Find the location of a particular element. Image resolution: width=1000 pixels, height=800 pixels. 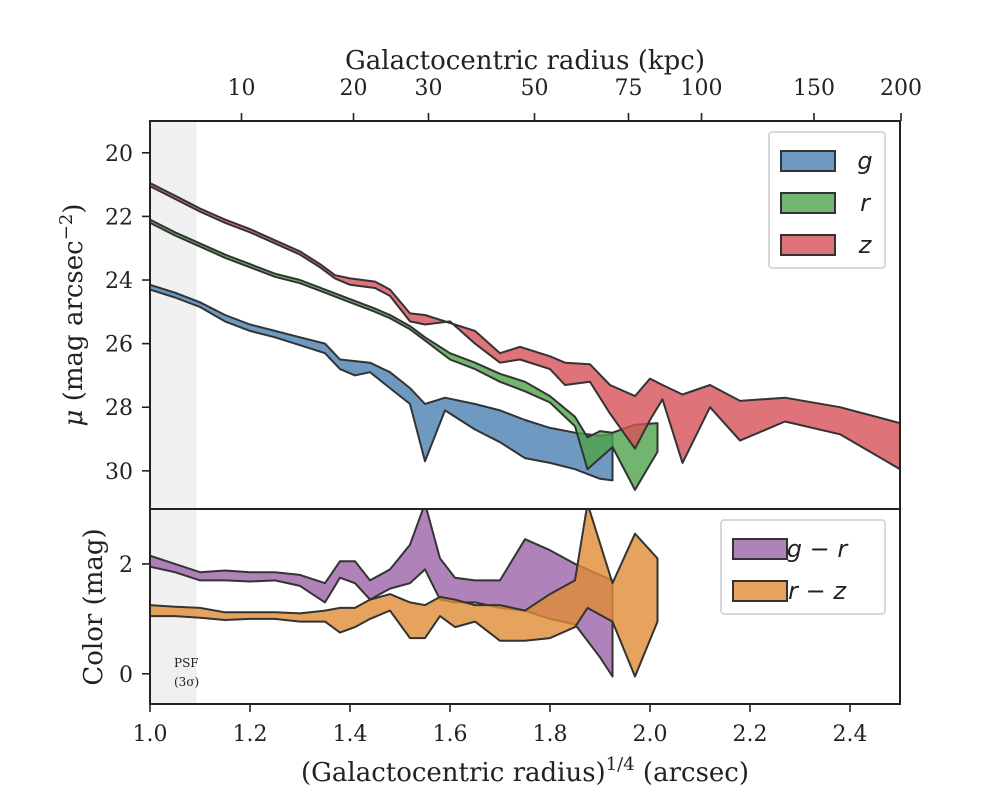

x-tick-label-0: 1.0 is located at coordinates (150, 734).